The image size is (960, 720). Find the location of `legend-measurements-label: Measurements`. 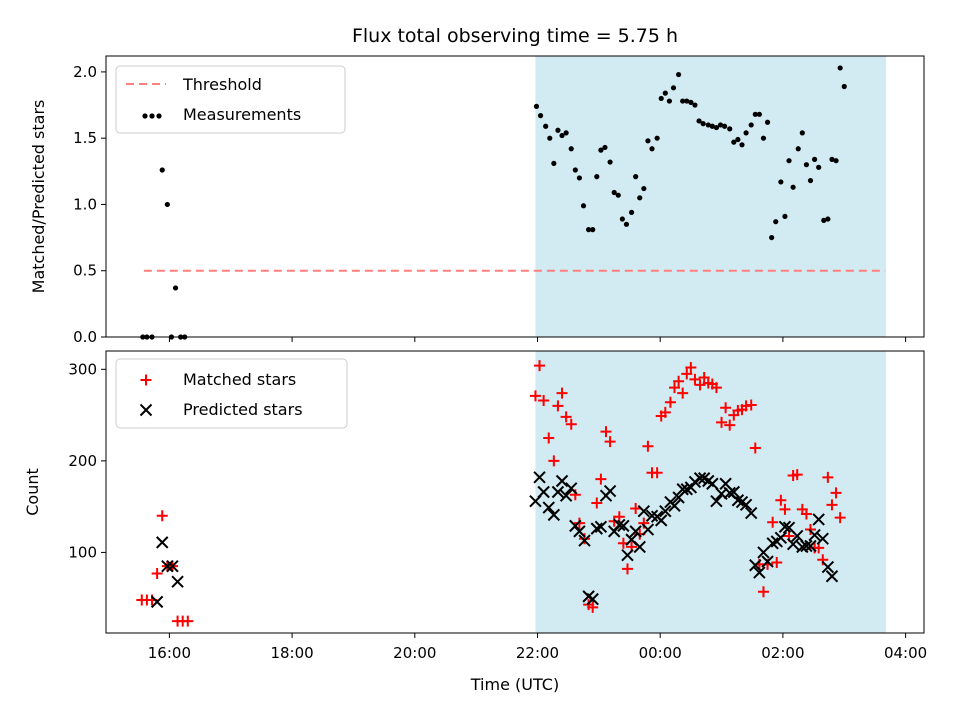

legend-measurements-label: Measurements is located at coordinates (242, 114).